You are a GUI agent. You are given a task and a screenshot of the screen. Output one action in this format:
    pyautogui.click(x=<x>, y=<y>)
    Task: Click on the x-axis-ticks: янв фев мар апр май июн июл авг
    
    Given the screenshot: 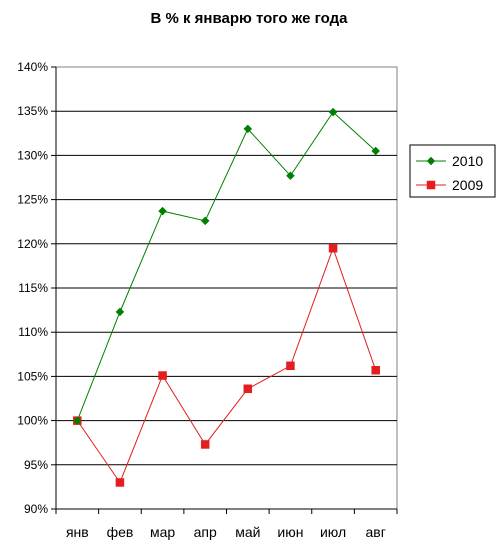 What is the action you would take?
    pyautogui.click(x=226, y=524)
    